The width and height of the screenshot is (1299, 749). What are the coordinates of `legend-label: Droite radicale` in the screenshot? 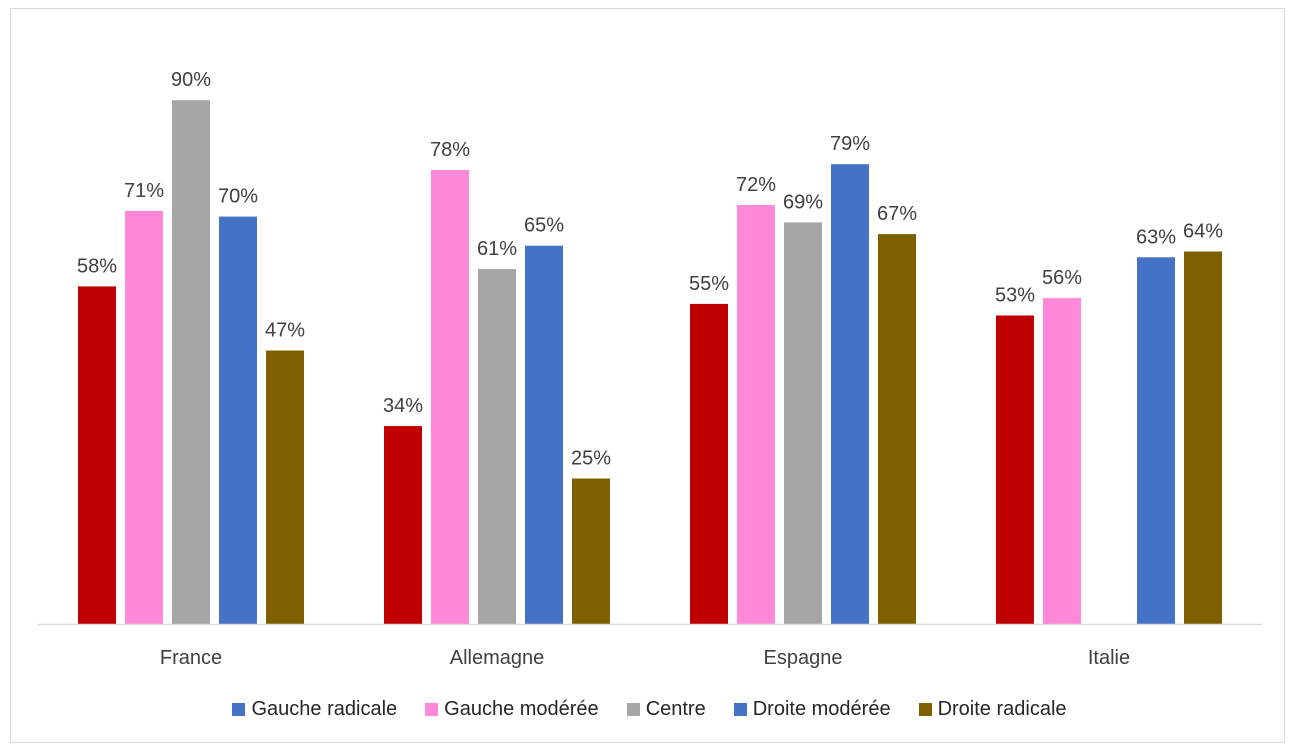 It's located at (1002, 709).